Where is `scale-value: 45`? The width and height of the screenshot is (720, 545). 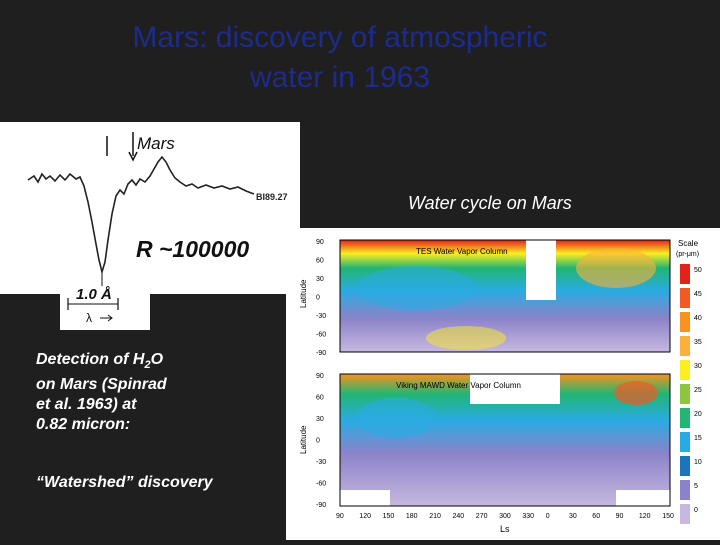
scale-value: 45 is located at coordinates (698, 294).